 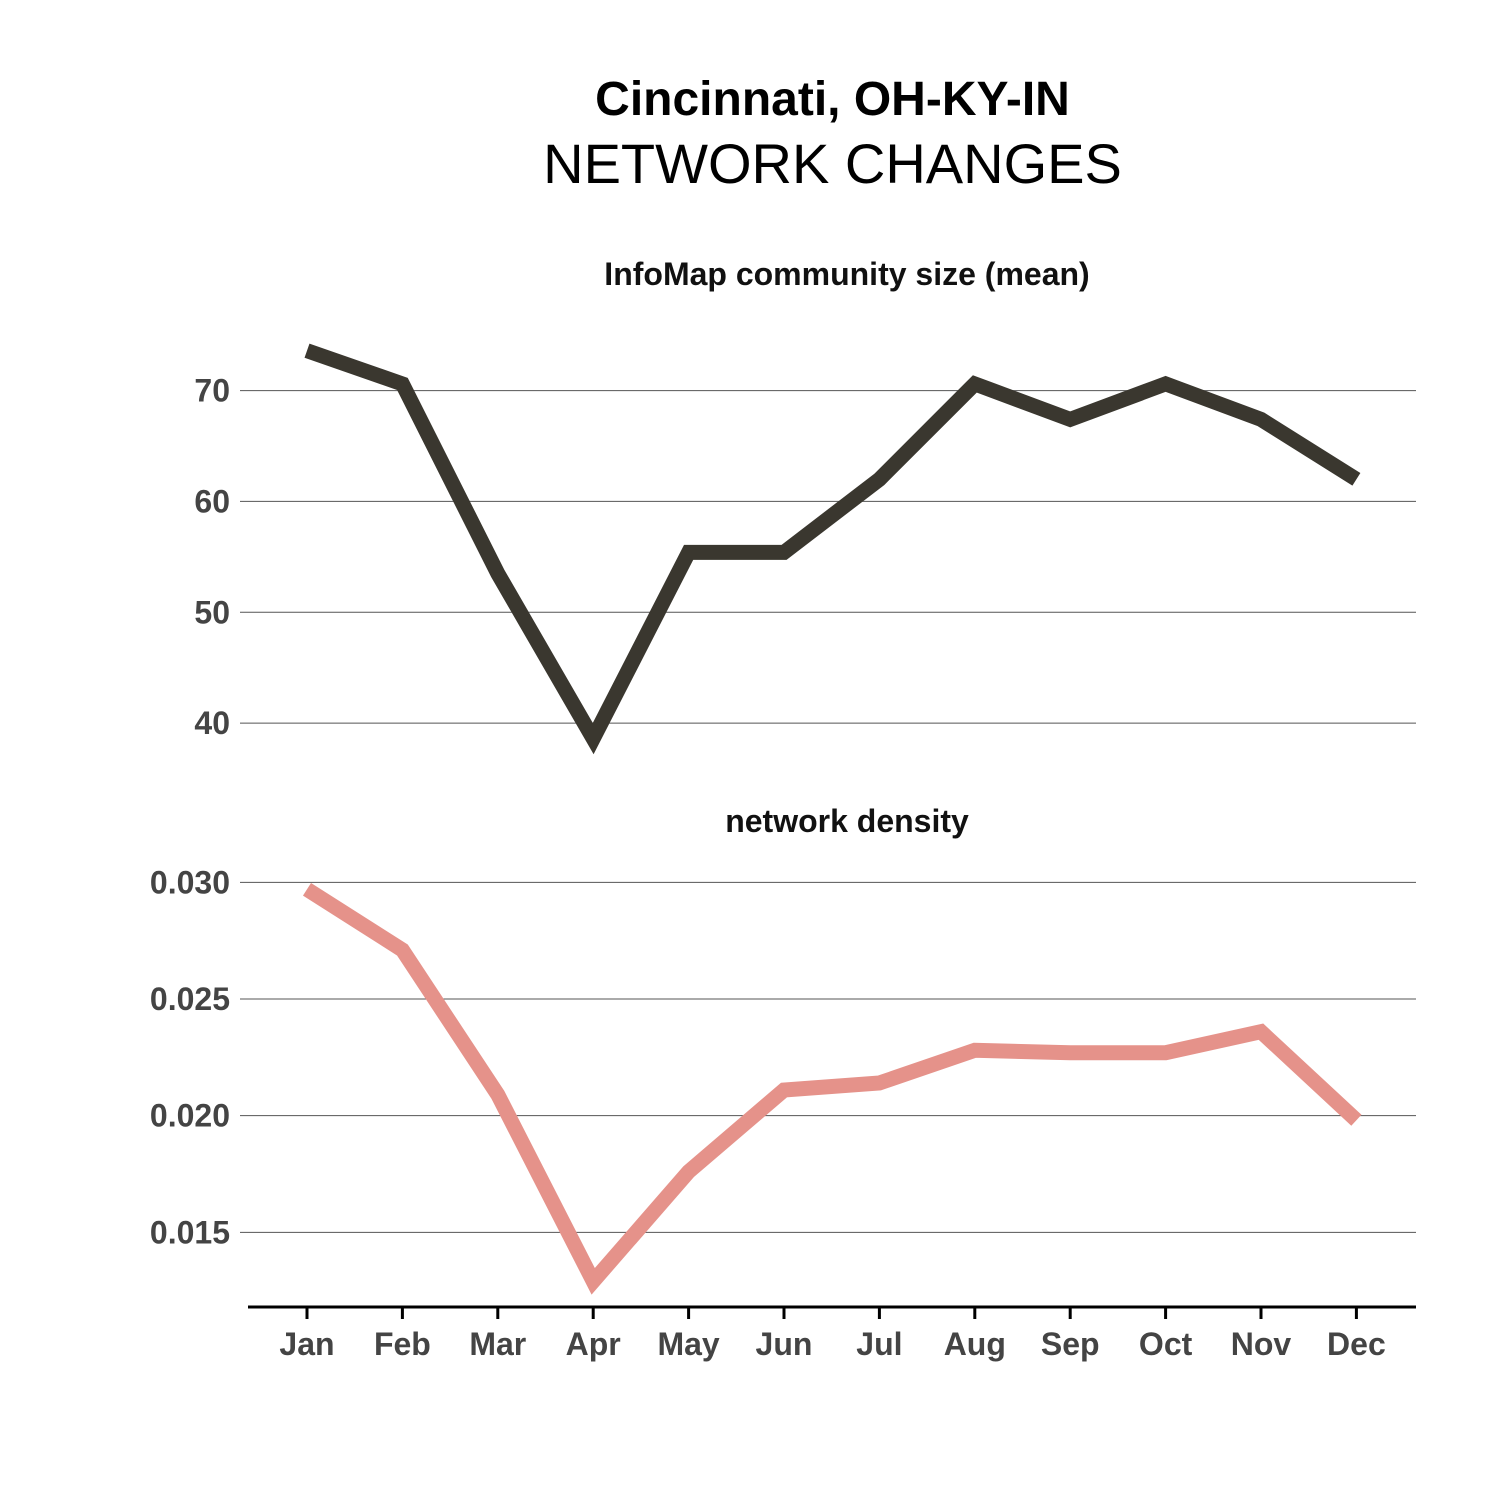 I want to click on x-tick-label-10: Nov, so click(x=1261, y=1344).